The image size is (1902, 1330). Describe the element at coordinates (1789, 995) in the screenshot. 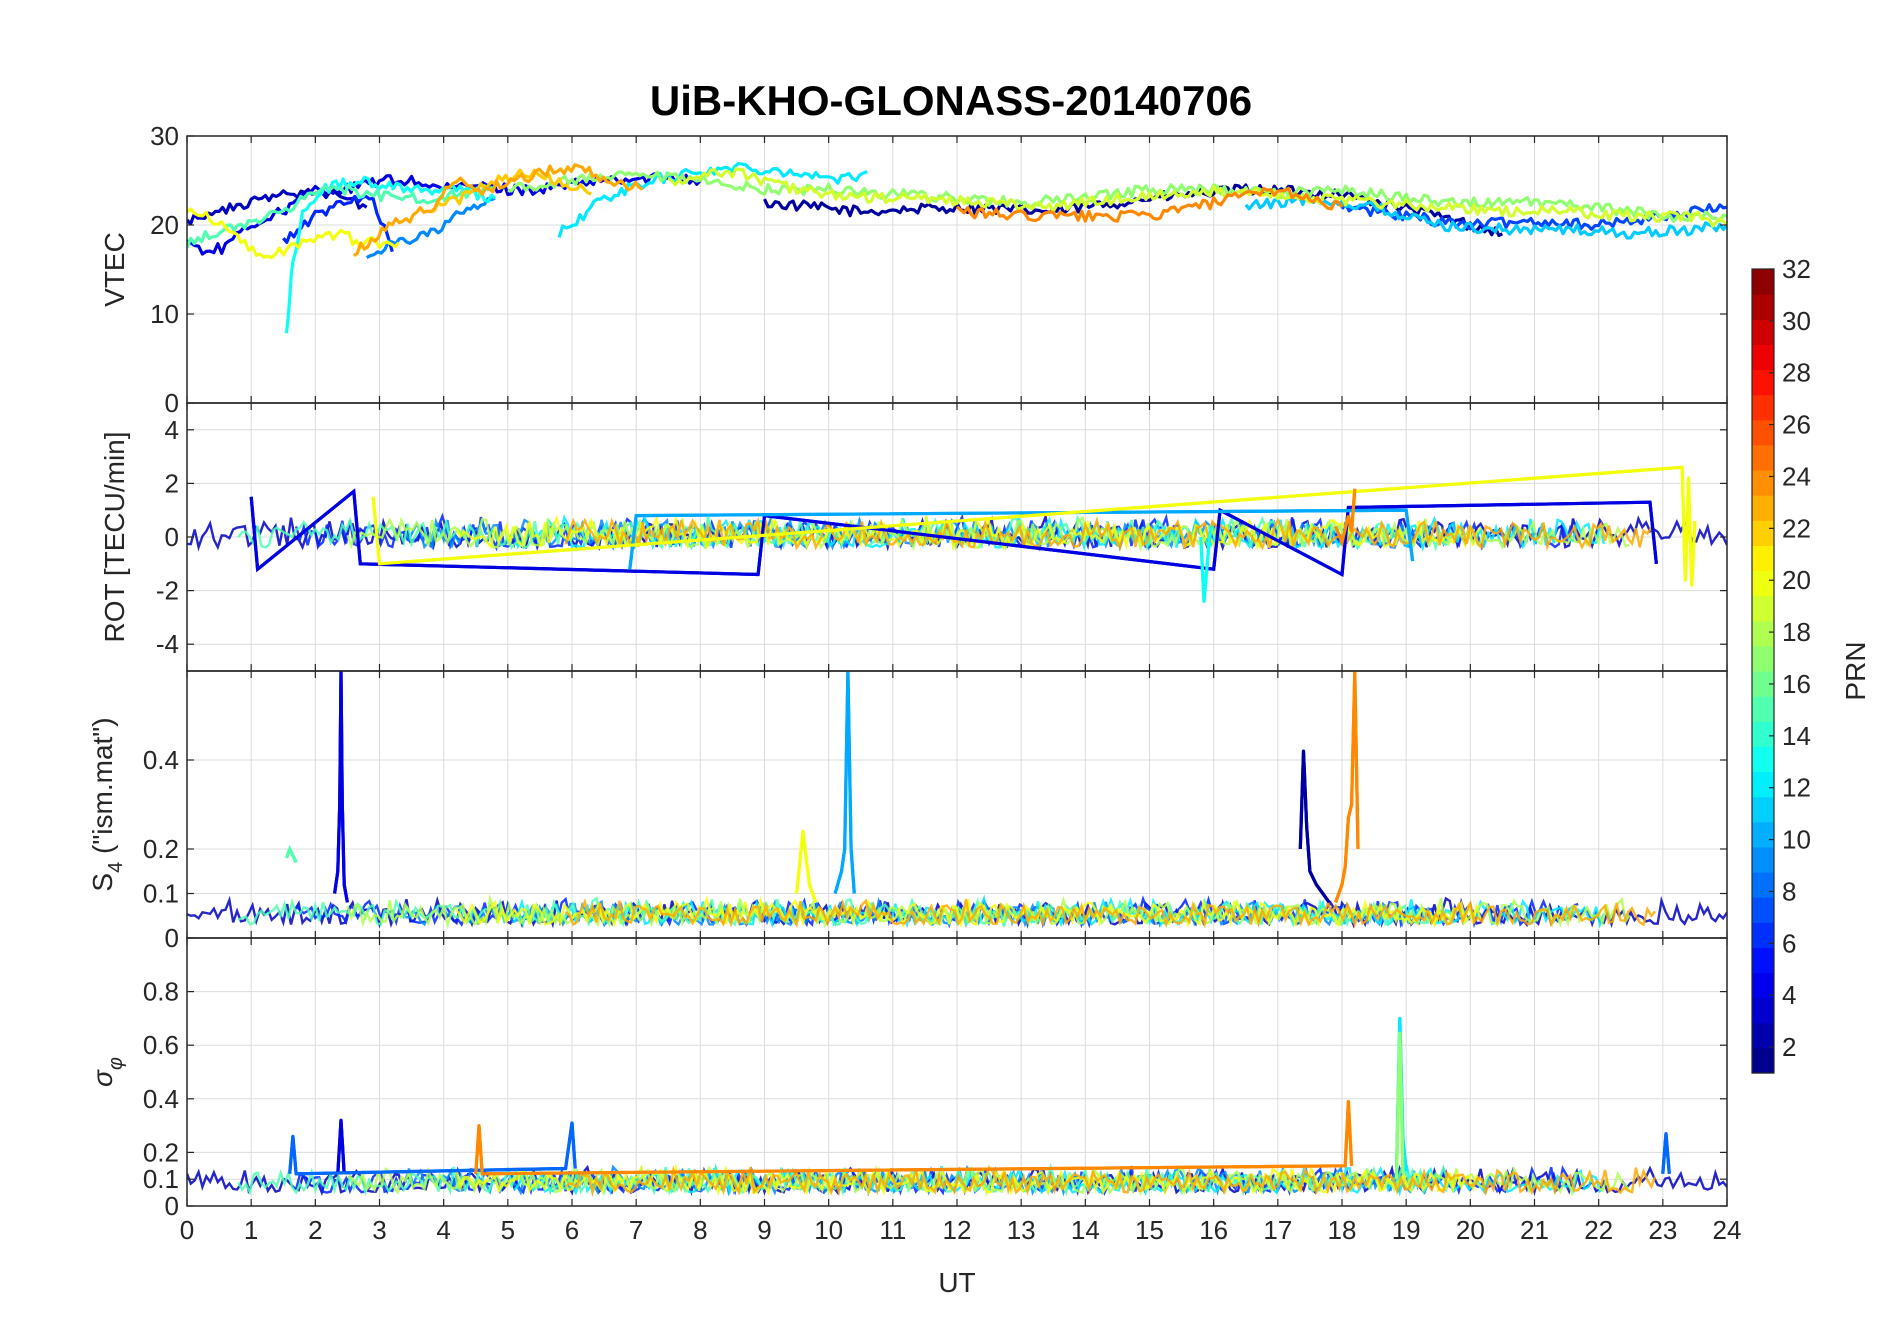

I see `colorbar-tick-label: 4` at that location.